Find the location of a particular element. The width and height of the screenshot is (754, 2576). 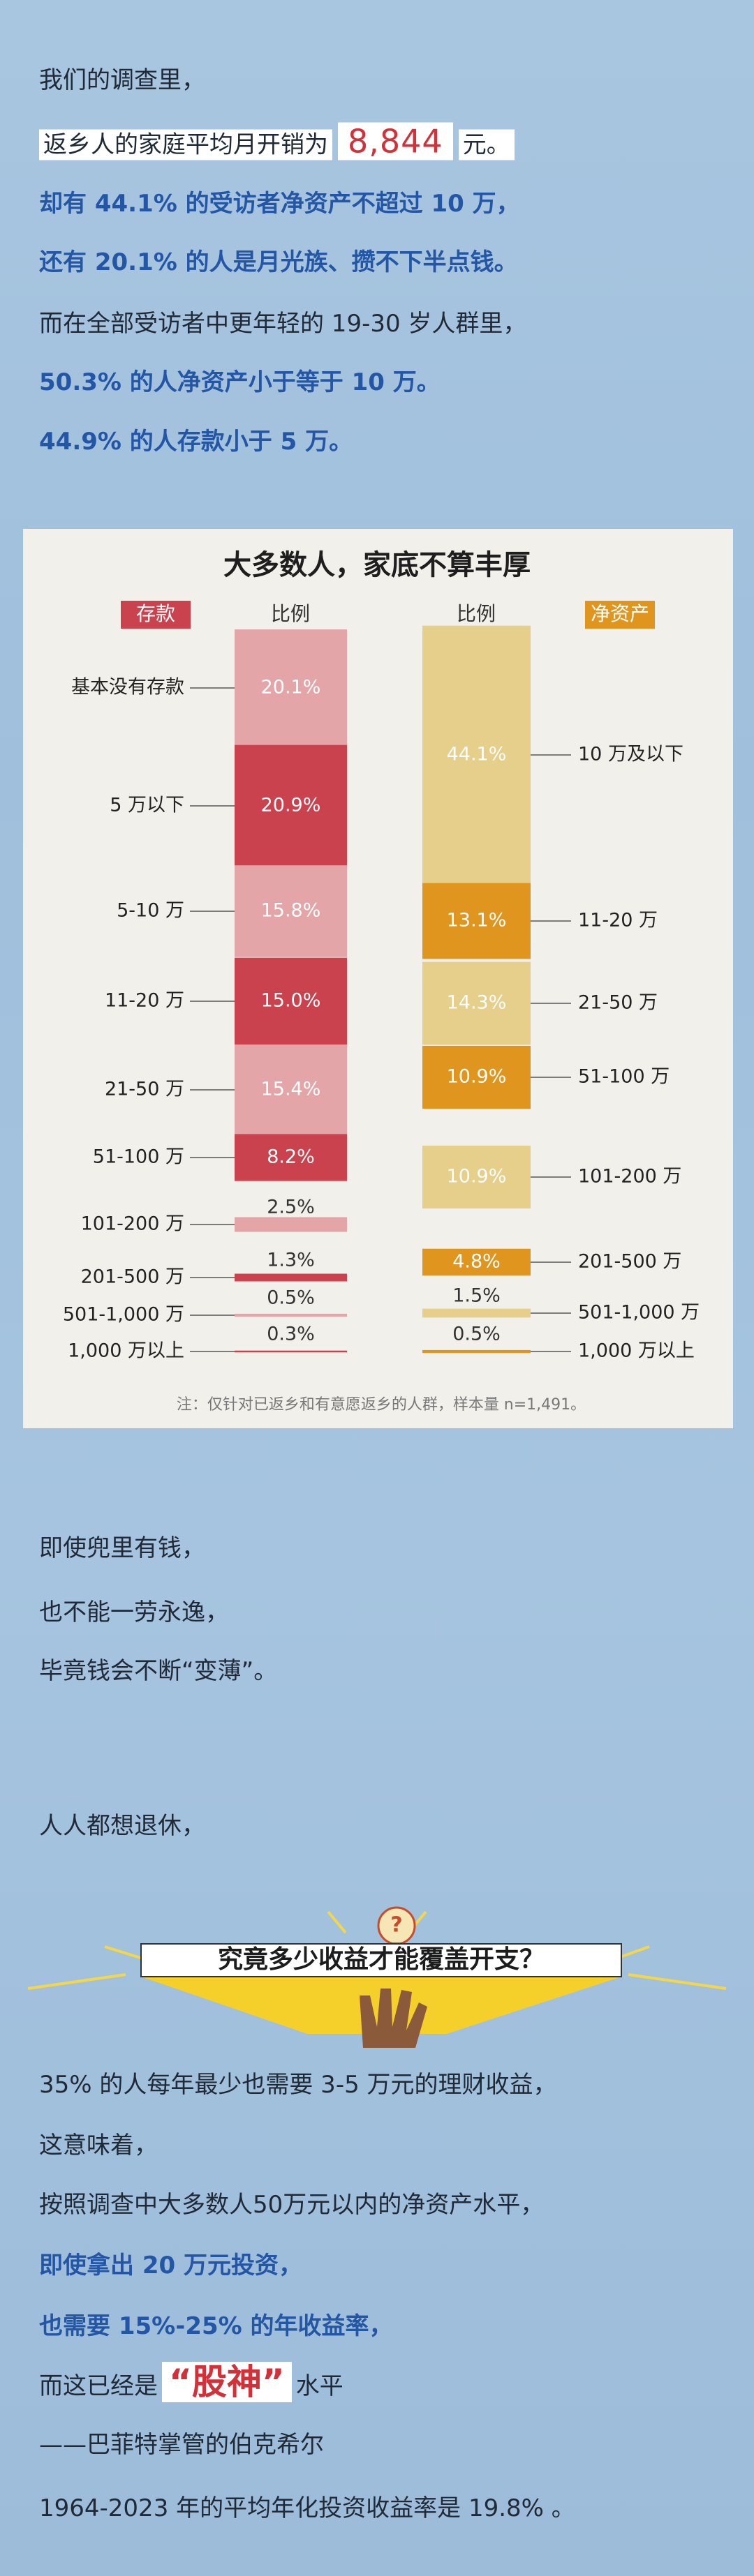

value-label: 15.8% is located at coordinates (291, 911).